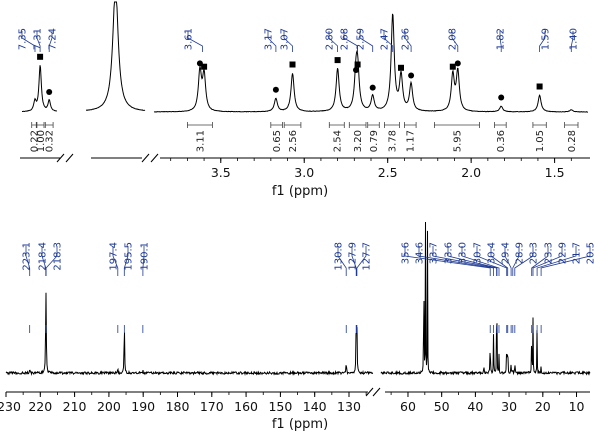 The height and width of the screenshot is (433, 600). Describe the element at coordinates (50, 141) in the screenshot. I see `integral-value: 0.32` at that location.